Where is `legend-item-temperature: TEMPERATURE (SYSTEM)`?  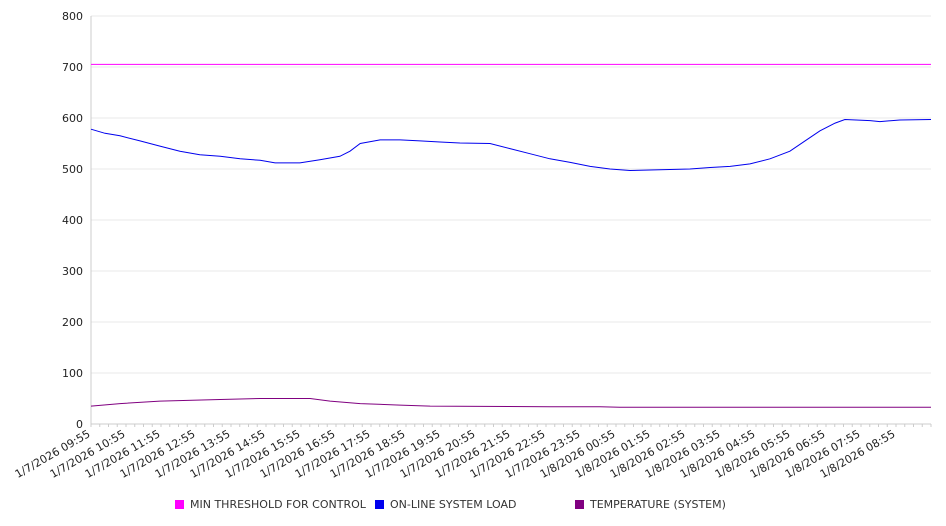 legend-item-temperature: TEMPERATURE (SYSTEM) is located at coordinates (650, 504).